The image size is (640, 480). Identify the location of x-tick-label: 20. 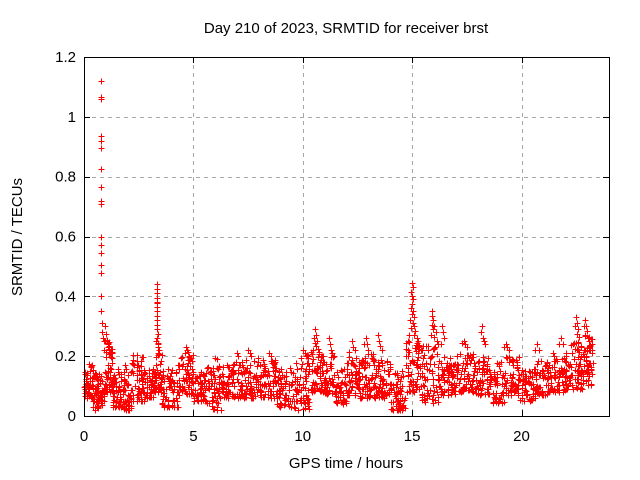
(521, 436).